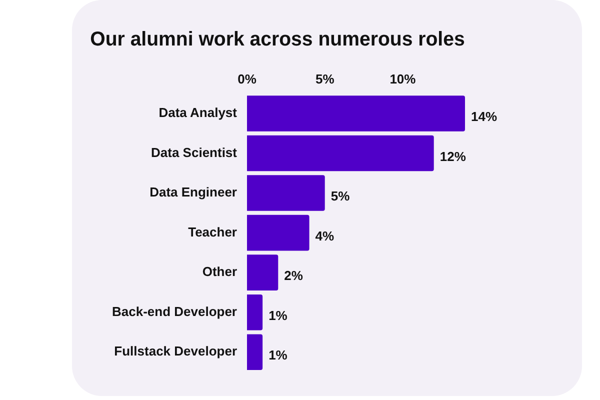 The width and height of the screenshot is (600, 400). I want to click on y-tick-label: Data Engineer, so click(193, 192).